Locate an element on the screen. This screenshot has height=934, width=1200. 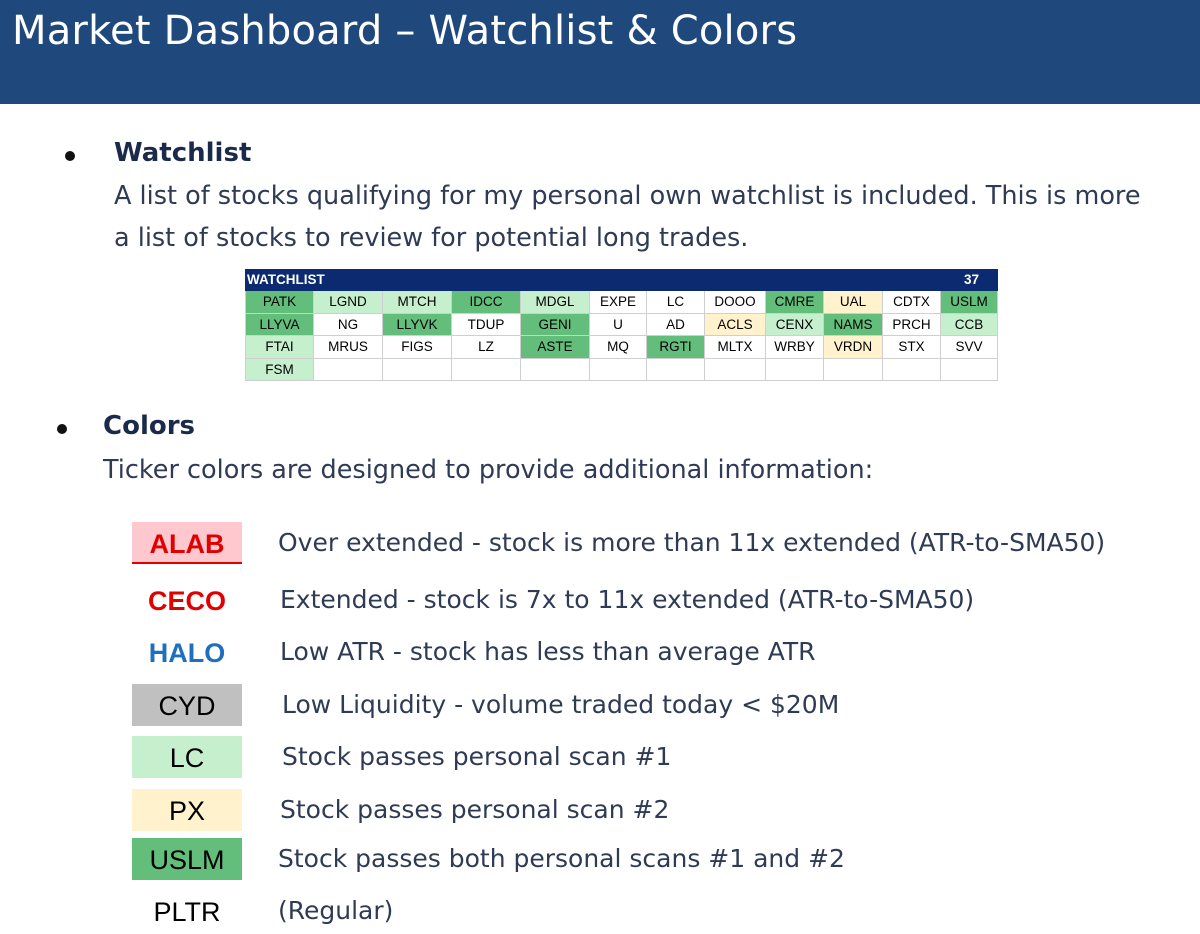
ticker-cell: STX is located at coordinates (912, 347).